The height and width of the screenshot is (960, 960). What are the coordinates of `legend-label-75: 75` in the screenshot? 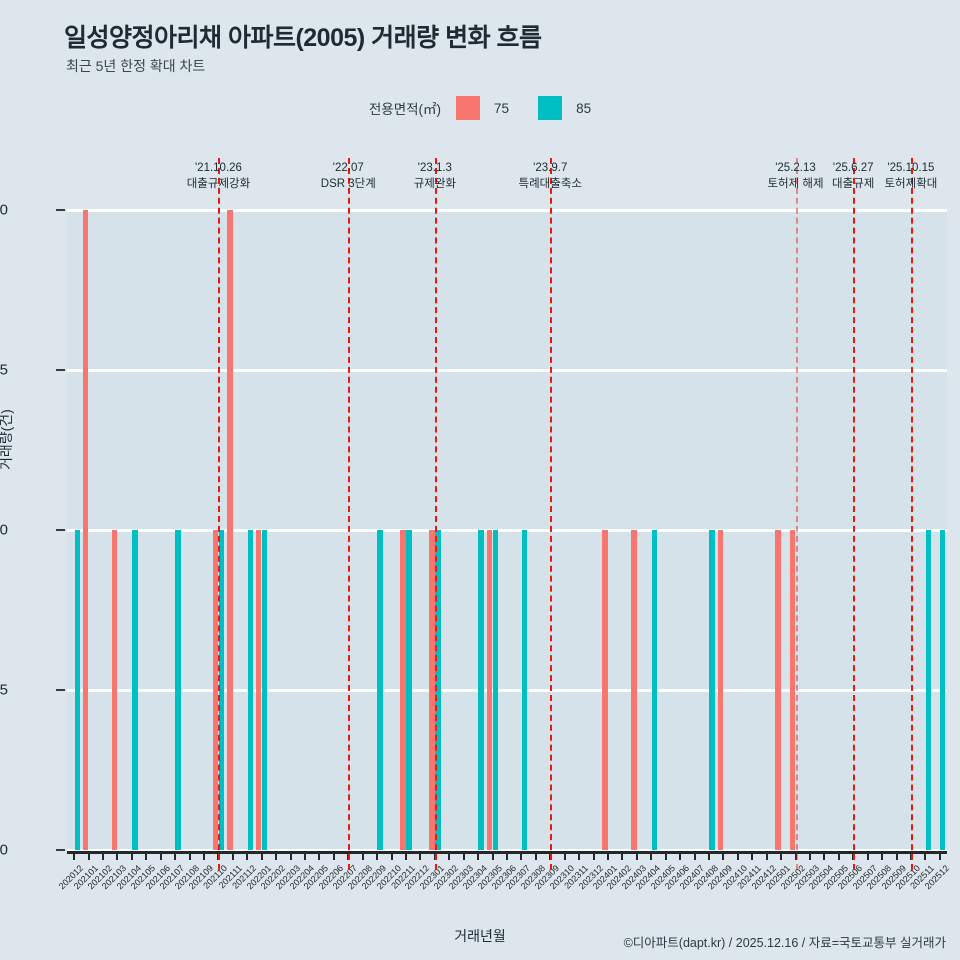 It's located at (502, 108).